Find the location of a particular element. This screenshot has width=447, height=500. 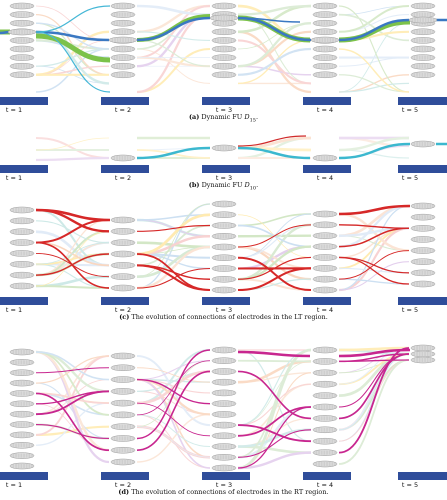

time-label: t = 3 is located at coordinates (224, 110).